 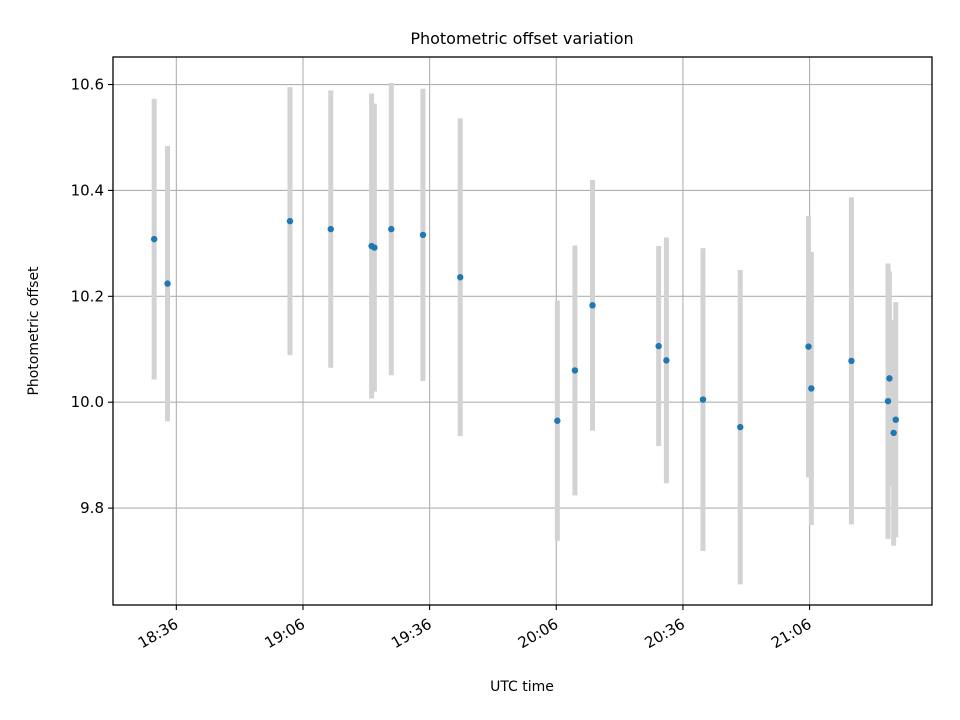 I want to click on y-tick-label: 10.2, so click(x=87, y=296).